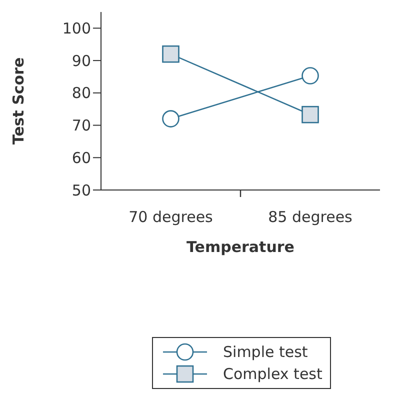  What do you see at coordinates (171, 217) in the screenshot?
I see `x-tick-label: 70 degrees` at bounding box center [171, 217].